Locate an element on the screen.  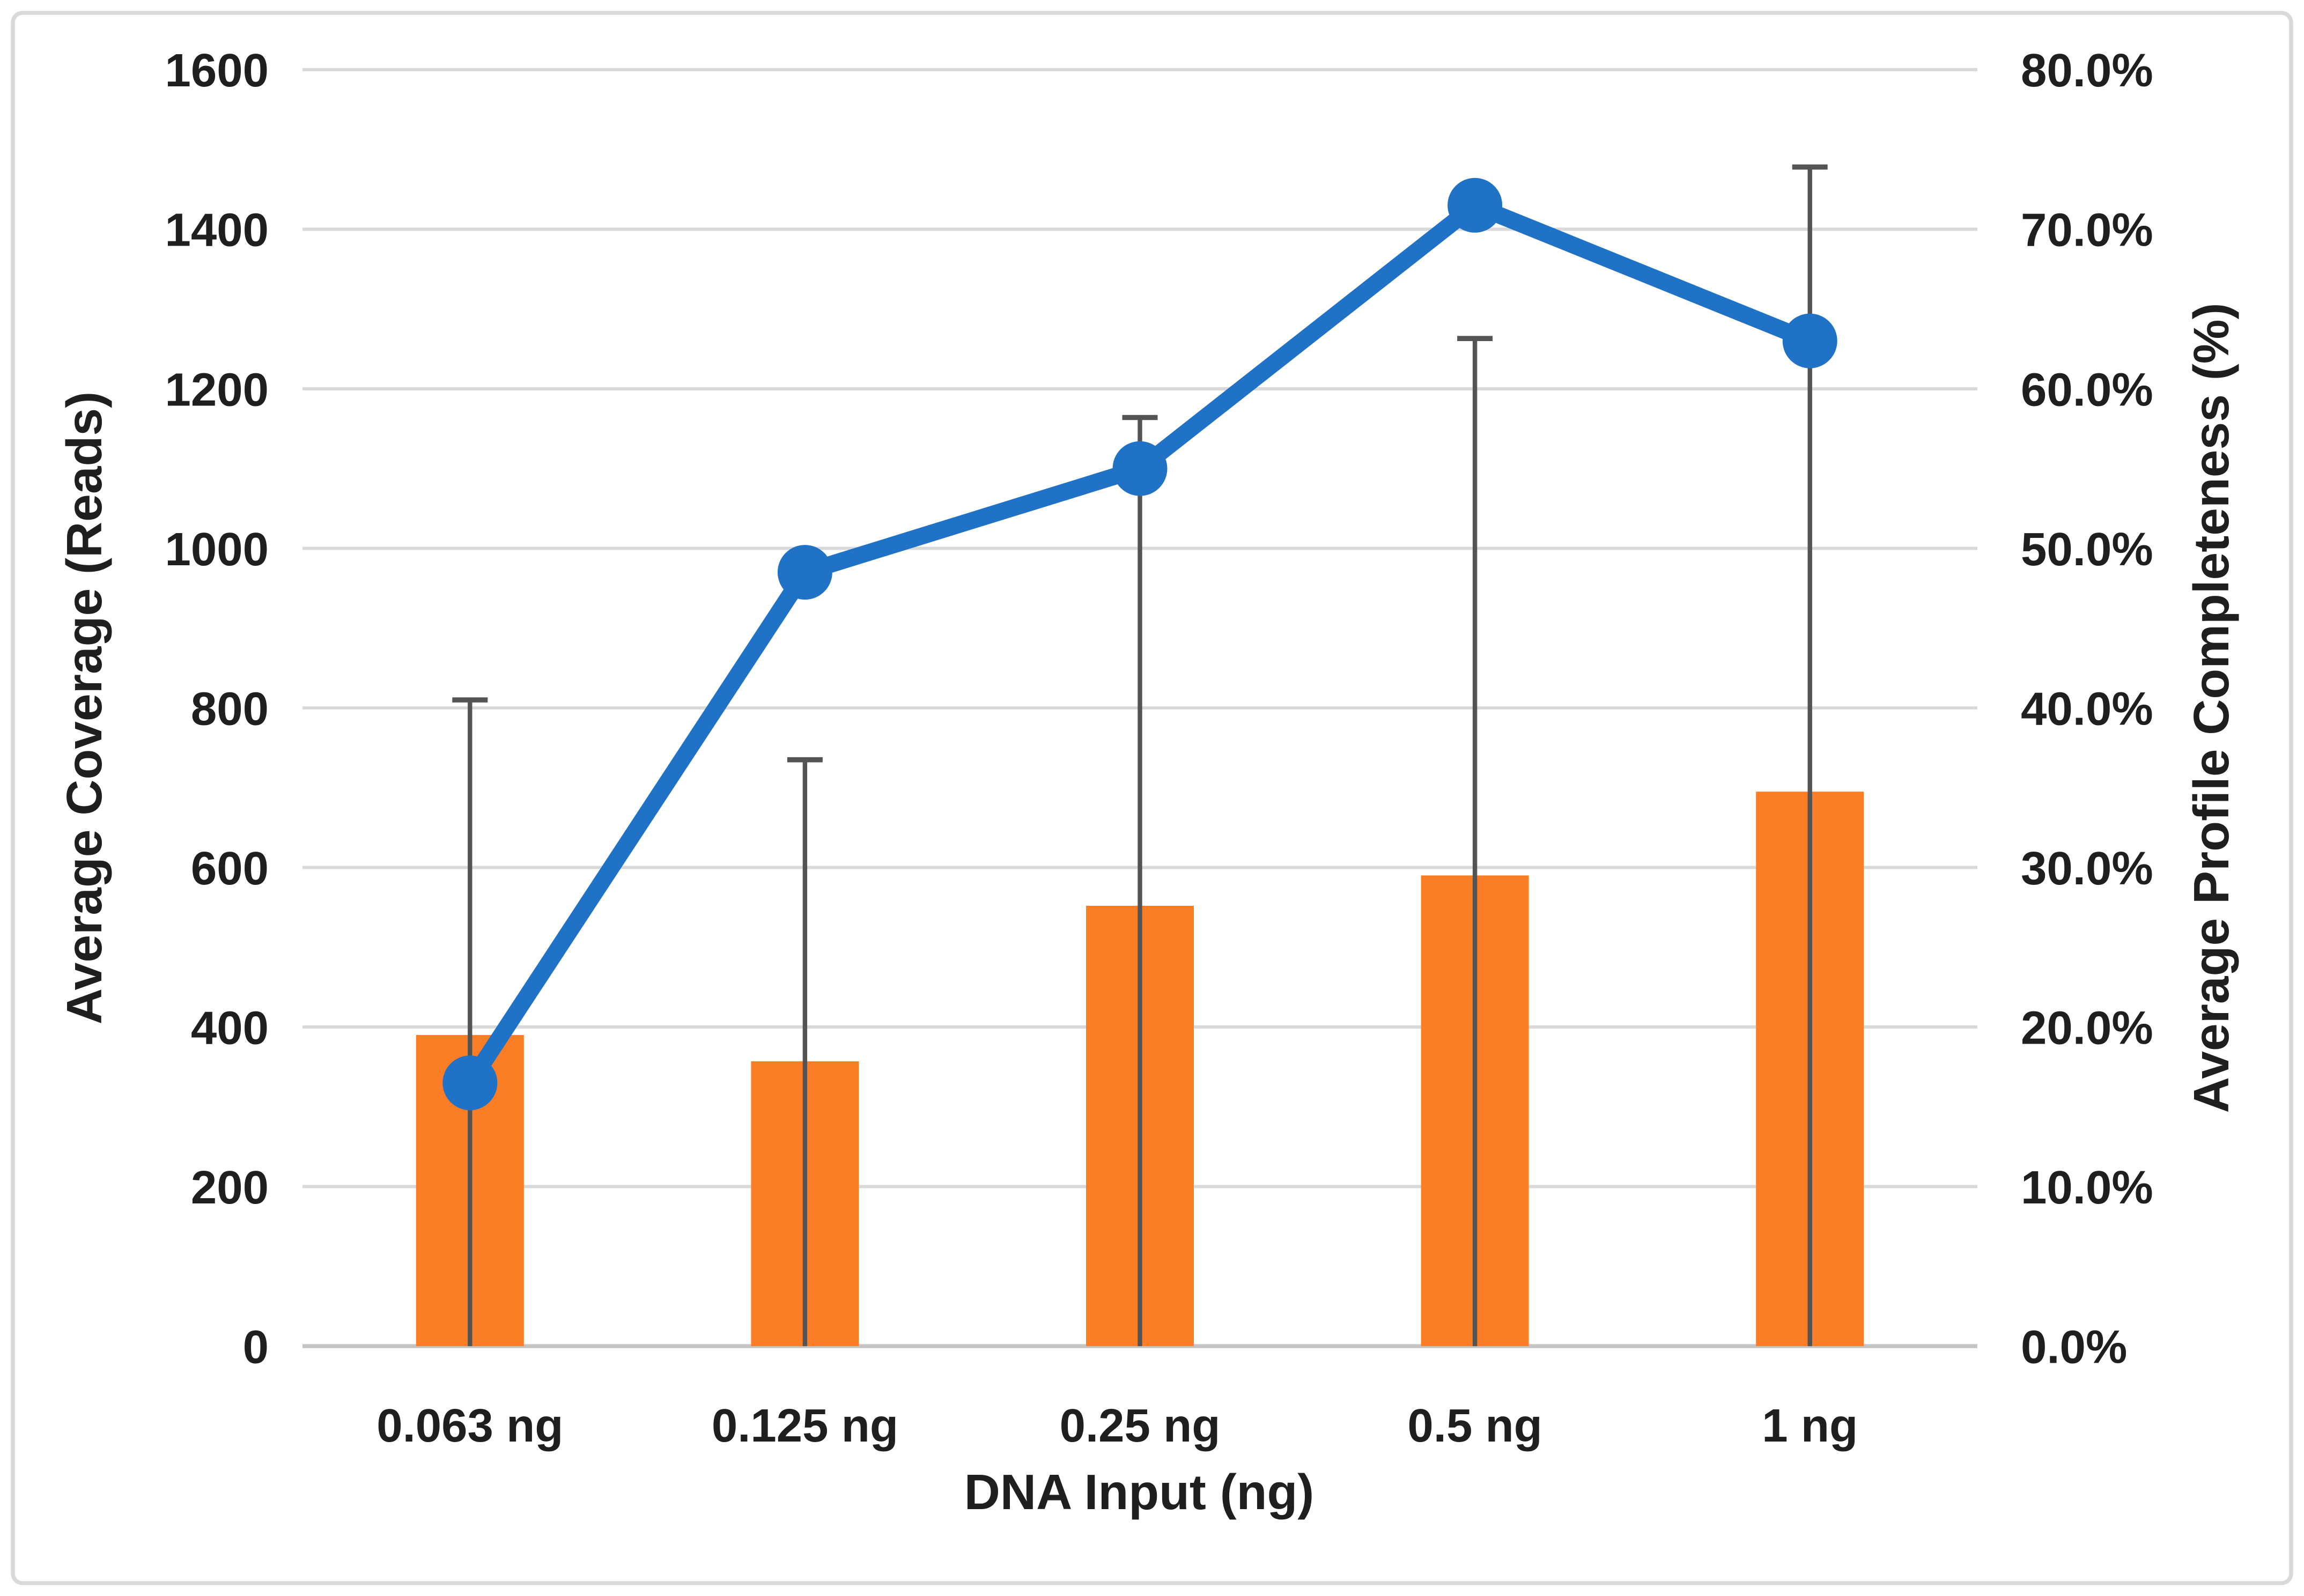
x-category-label: 1 ng is located at coordinates (1810, 1426).